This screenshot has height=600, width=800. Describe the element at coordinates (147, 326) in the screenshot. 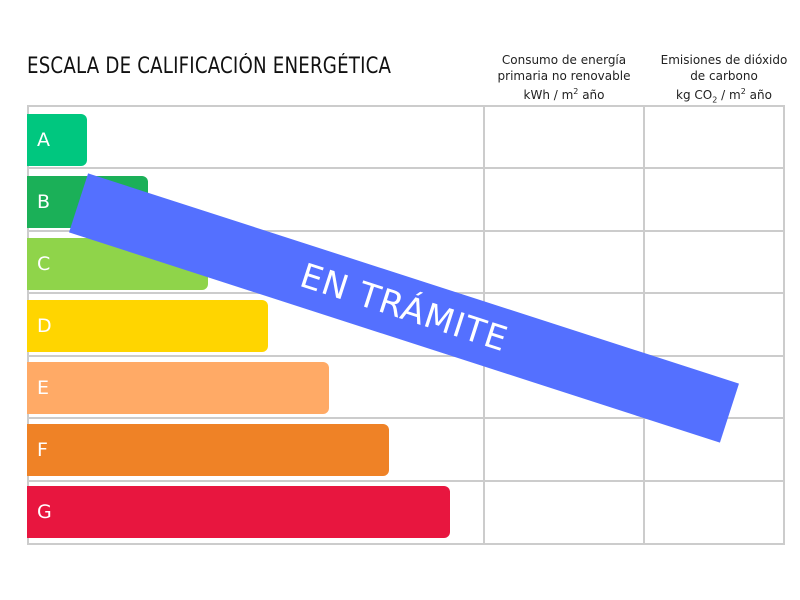

I see `rating-bar-d: D` at that location.